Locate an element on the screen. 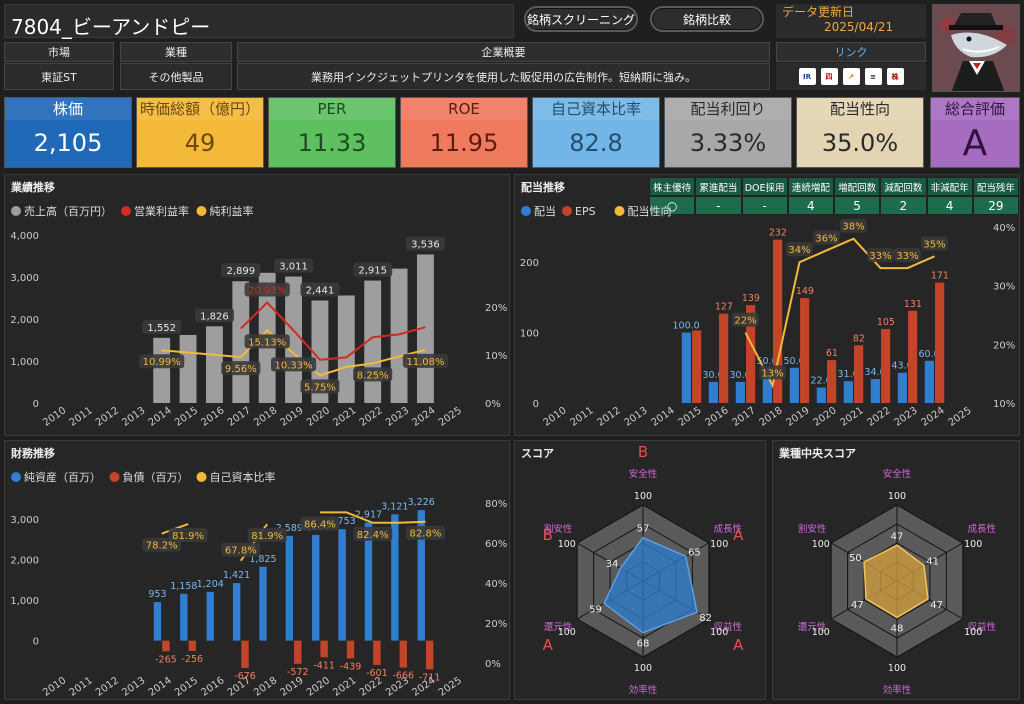 This screenshot has height=704, width=1024. dividend-stat-header: DOE採用 is located at coordinates (764, 186).